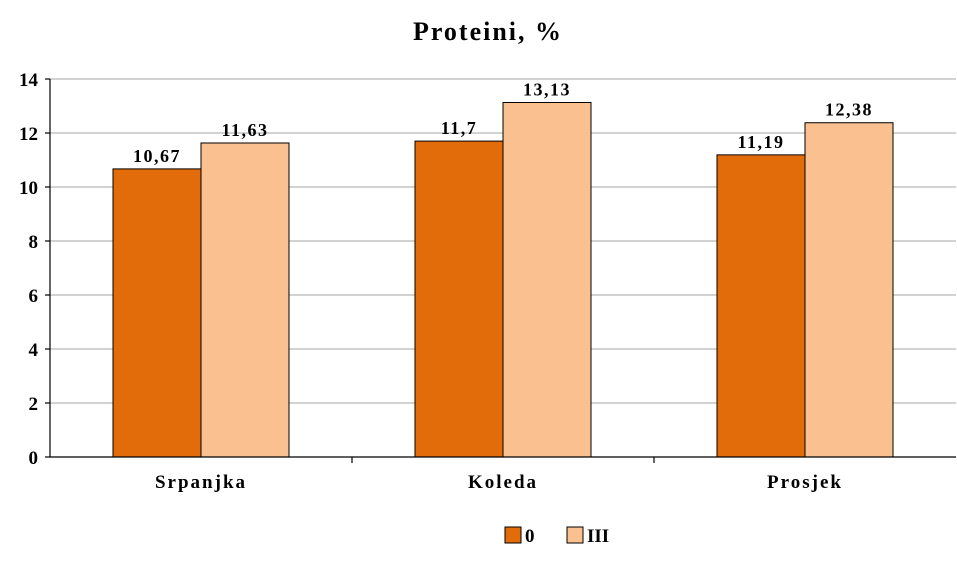 The height and width of the screenshot is (572, 957). What do you see at coordinates (34, 296) in the screenshot?
I see `y-tick-label: 6` at bounding box center [34, 296].